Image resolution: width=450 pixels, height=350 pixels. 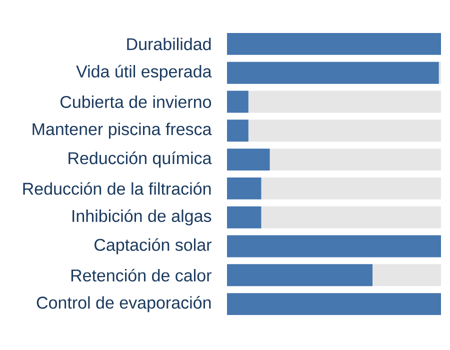 What do you see at coordinates (142, 217) in the screenshot?
I see `y-tick-label: Inhibición de algas` at bounding box center [142, 217].